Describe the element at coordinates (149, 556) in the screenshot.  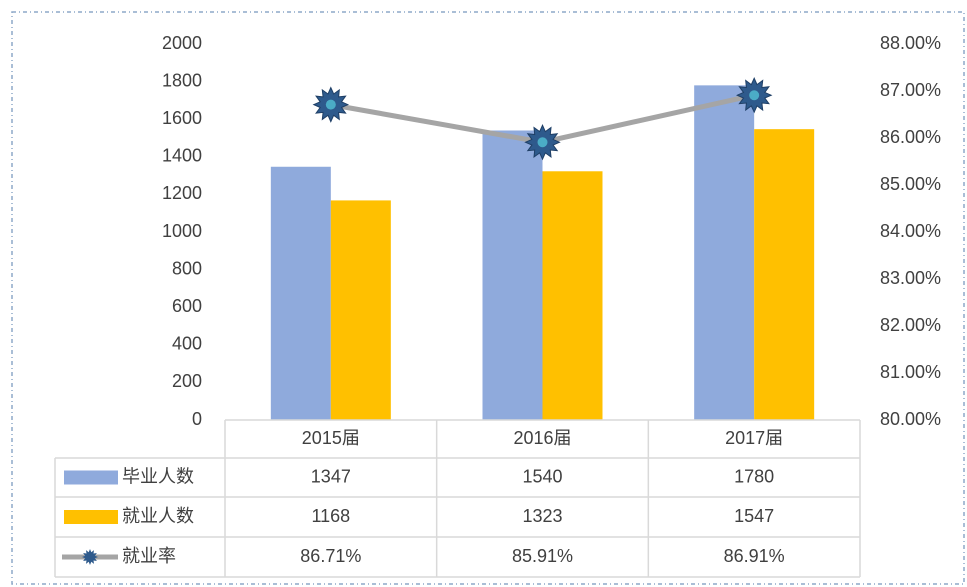
I see `legend-label: 就业率` at that location.